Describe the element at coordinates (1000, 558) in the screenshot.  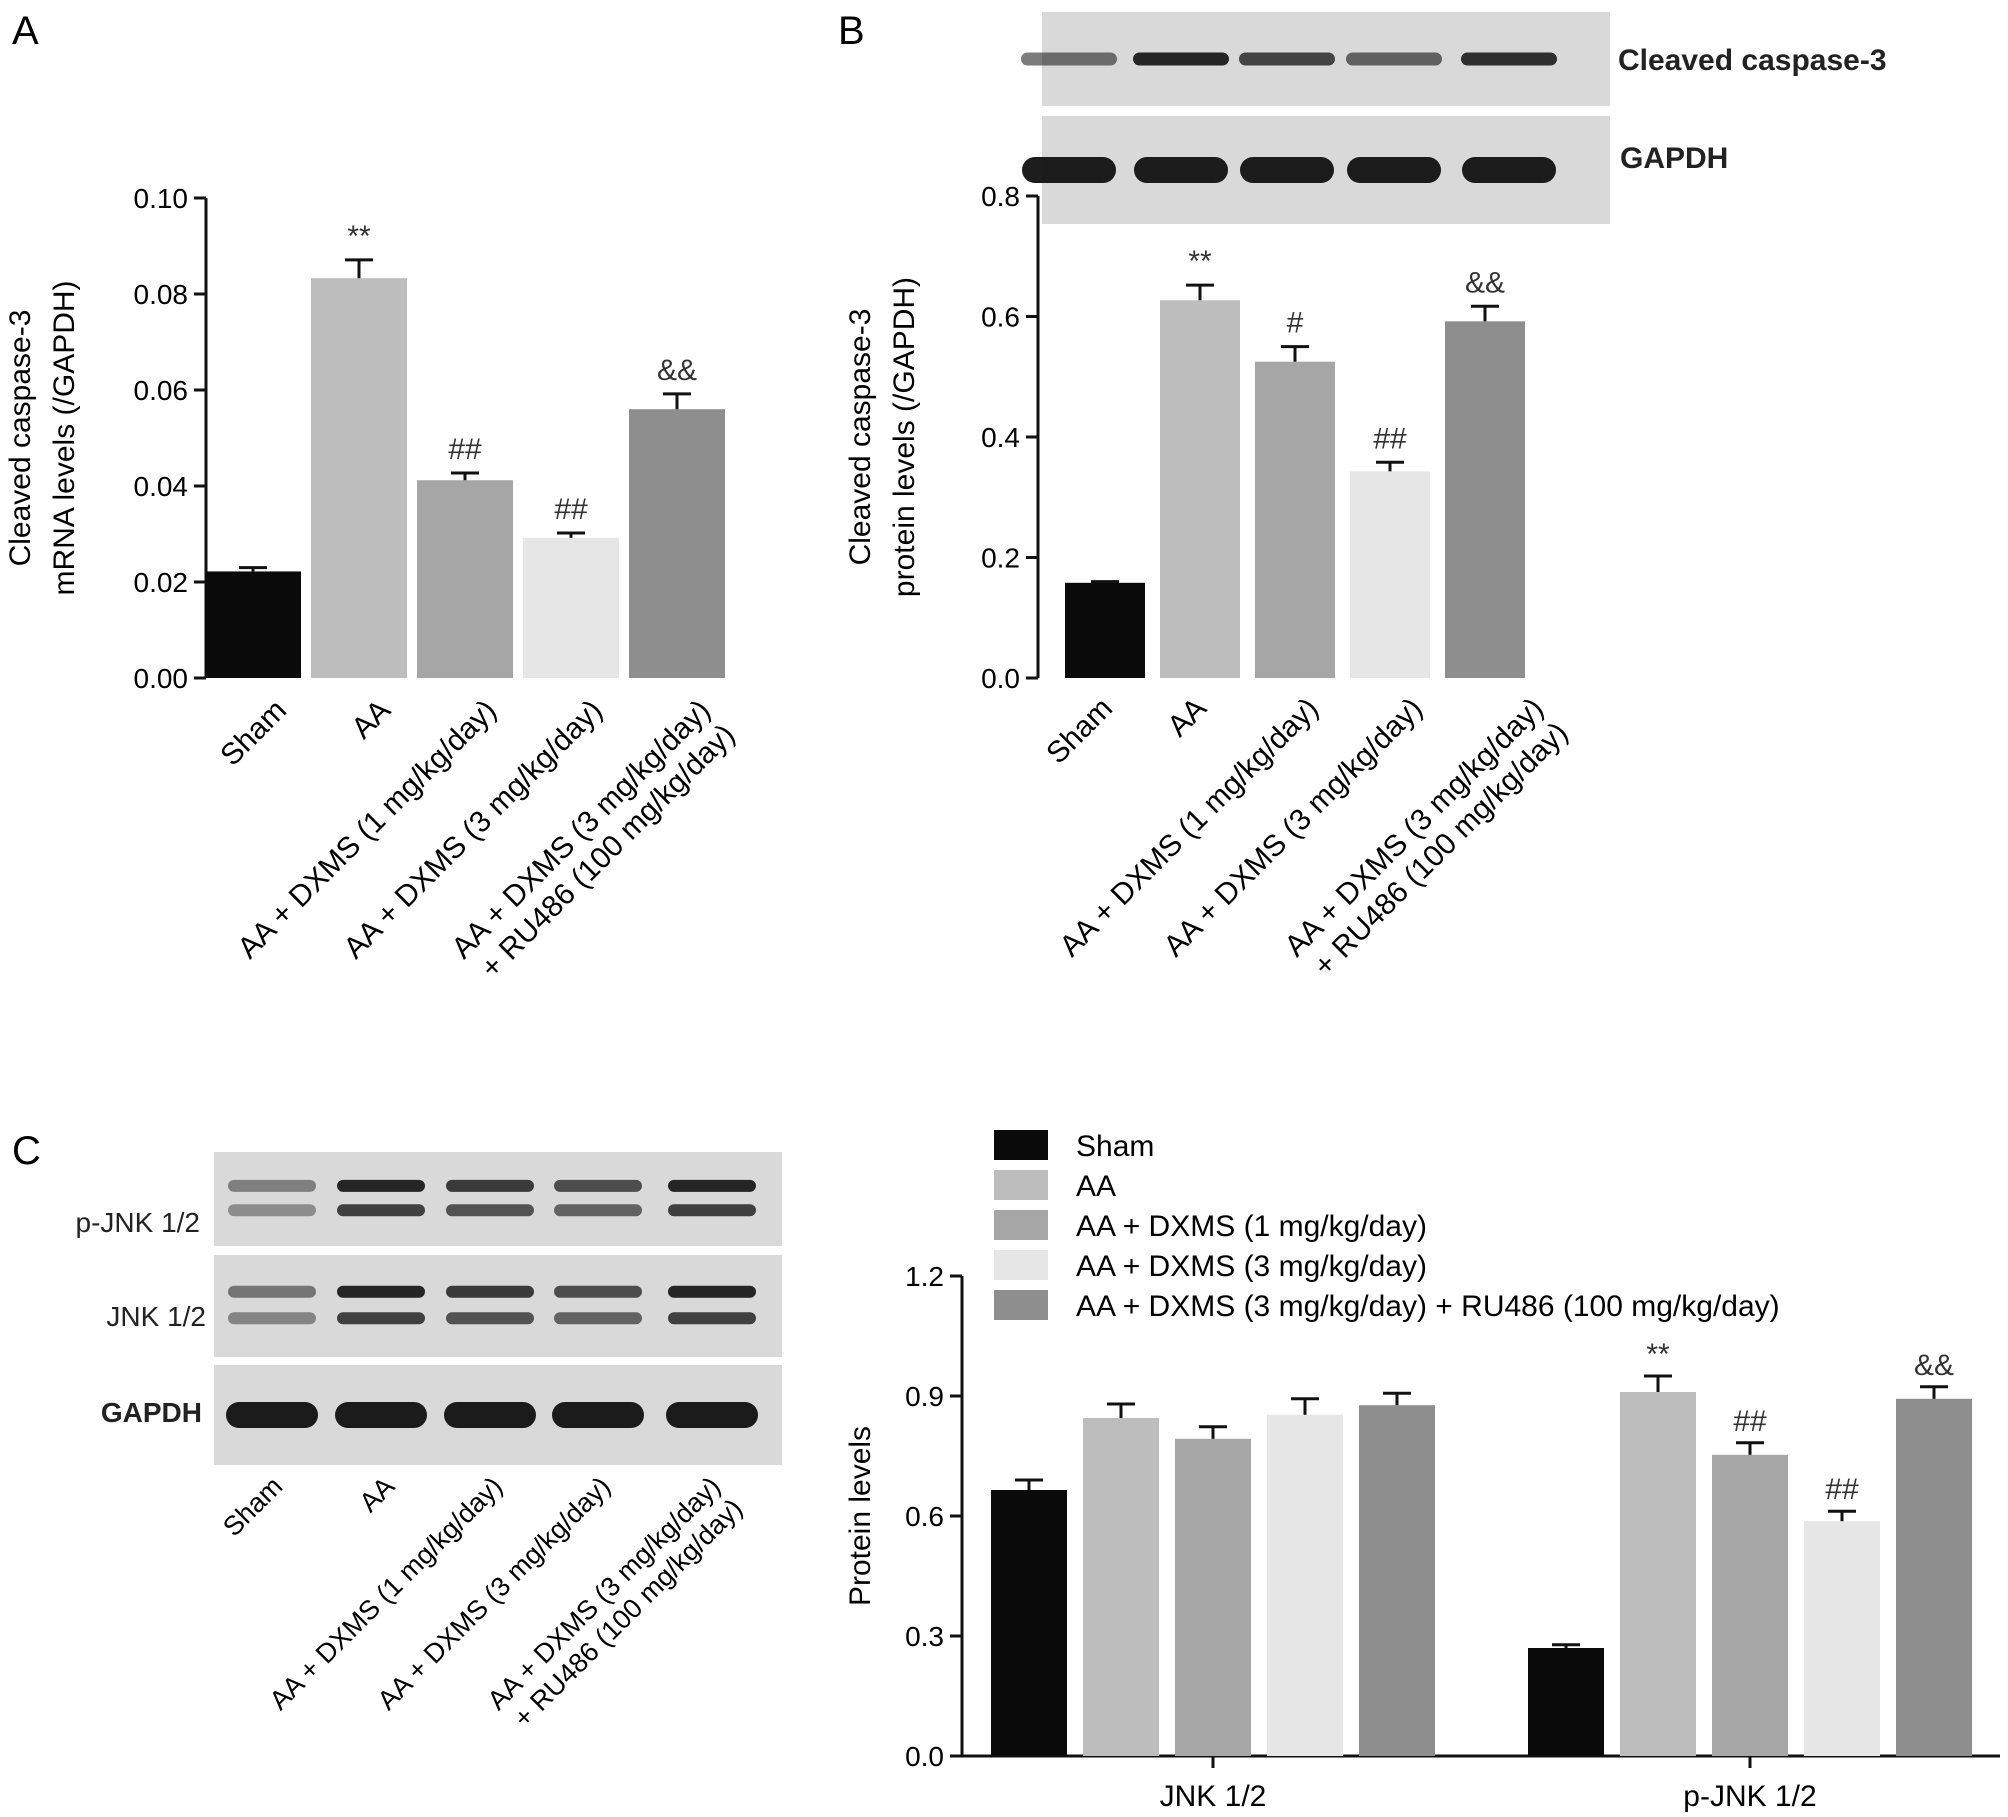
I see `chart-b-y-tick-label: 0.2` at that location.